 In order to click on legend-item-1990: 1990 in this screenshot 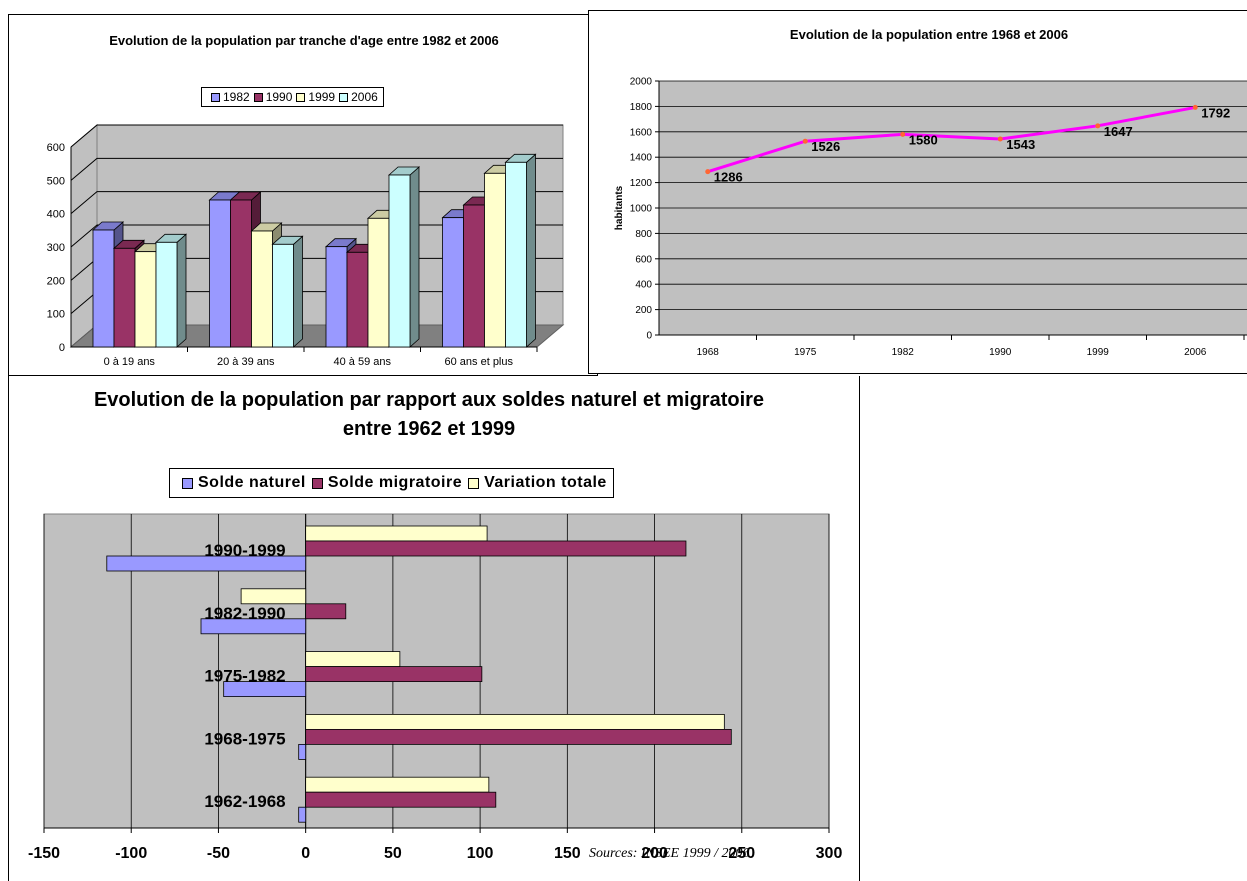, I will do `click(271, 97)`.